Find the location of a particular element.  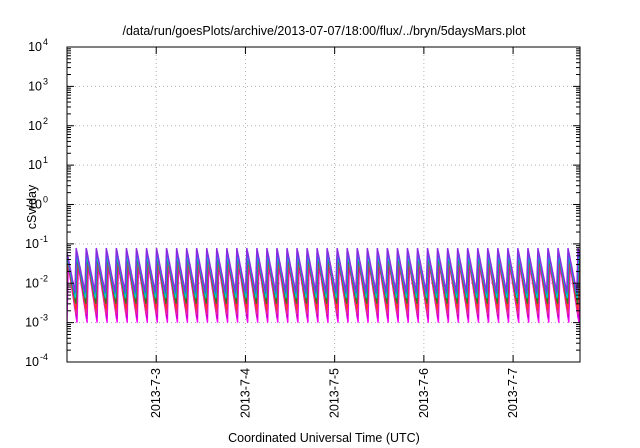

x-tick-label: 2013-7-4 is located at coordinates (245, 393).